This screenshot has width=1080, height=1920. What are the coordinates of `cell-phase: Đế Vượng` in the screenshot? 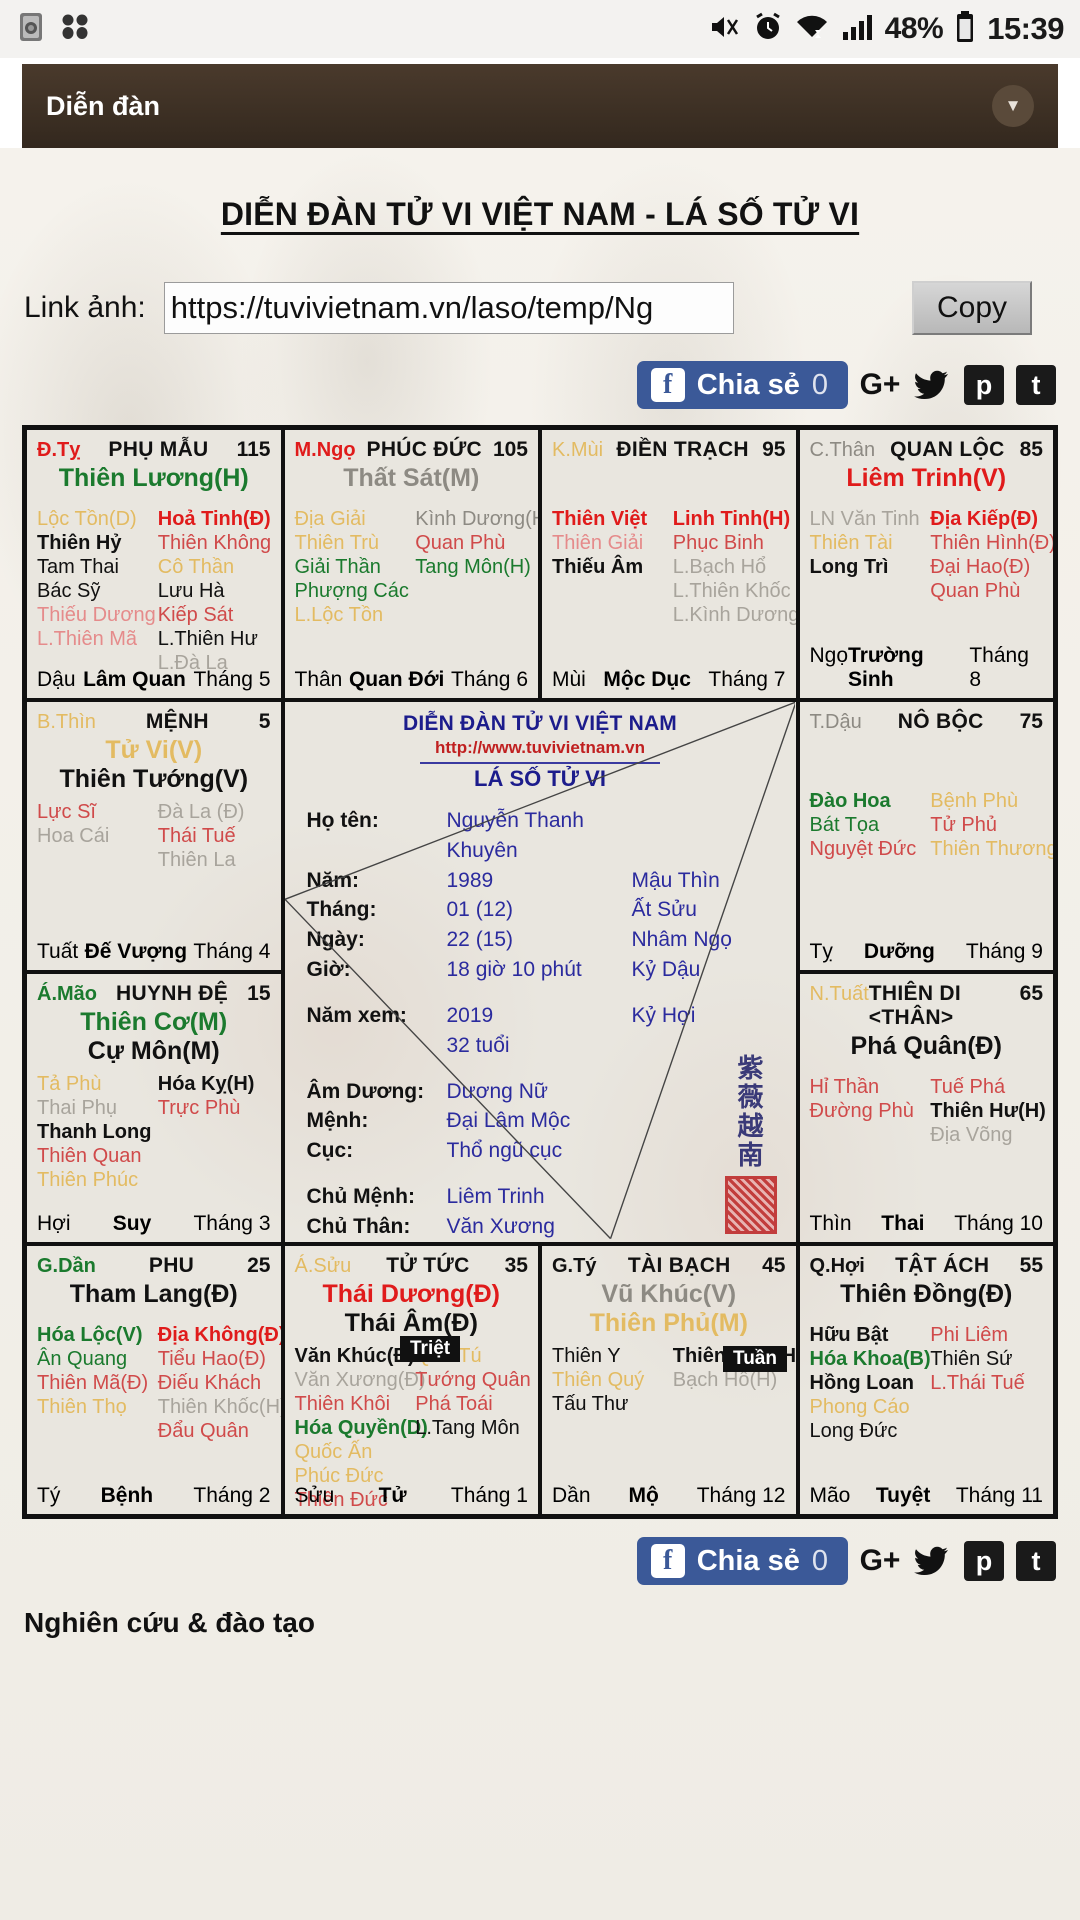 It's located at (136, 951).